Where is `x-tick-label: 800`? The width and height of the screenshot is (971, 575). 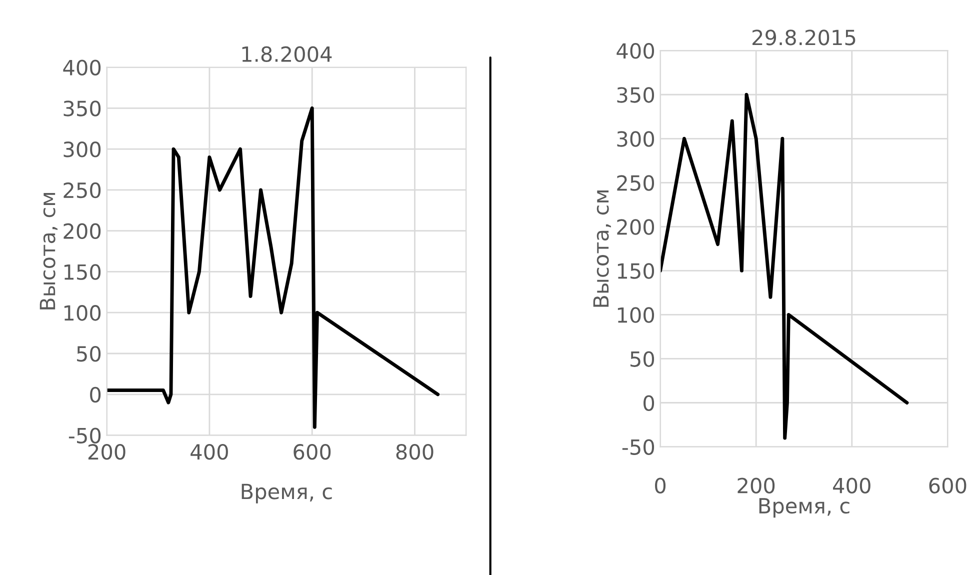 x-tick-label: 800 is located at coordinates (415, 452).